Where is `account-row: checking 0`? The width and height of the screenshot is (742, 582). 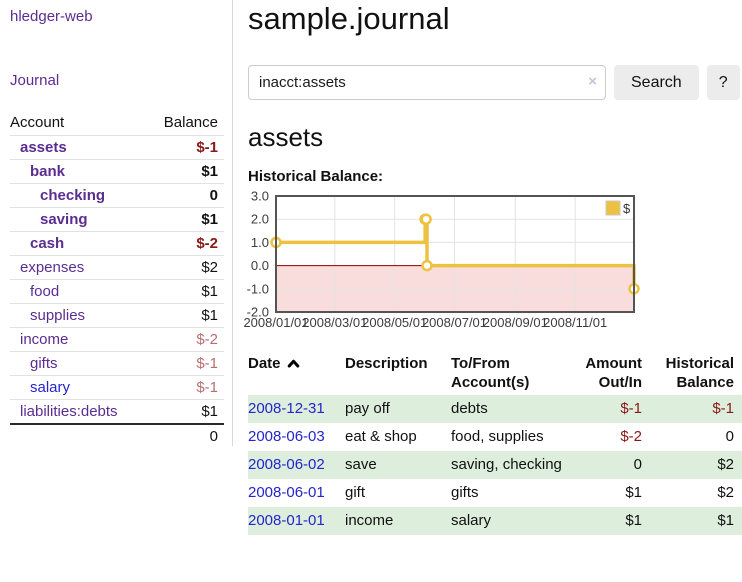 account-row: checking 0 is located at coordinates (117, 195).